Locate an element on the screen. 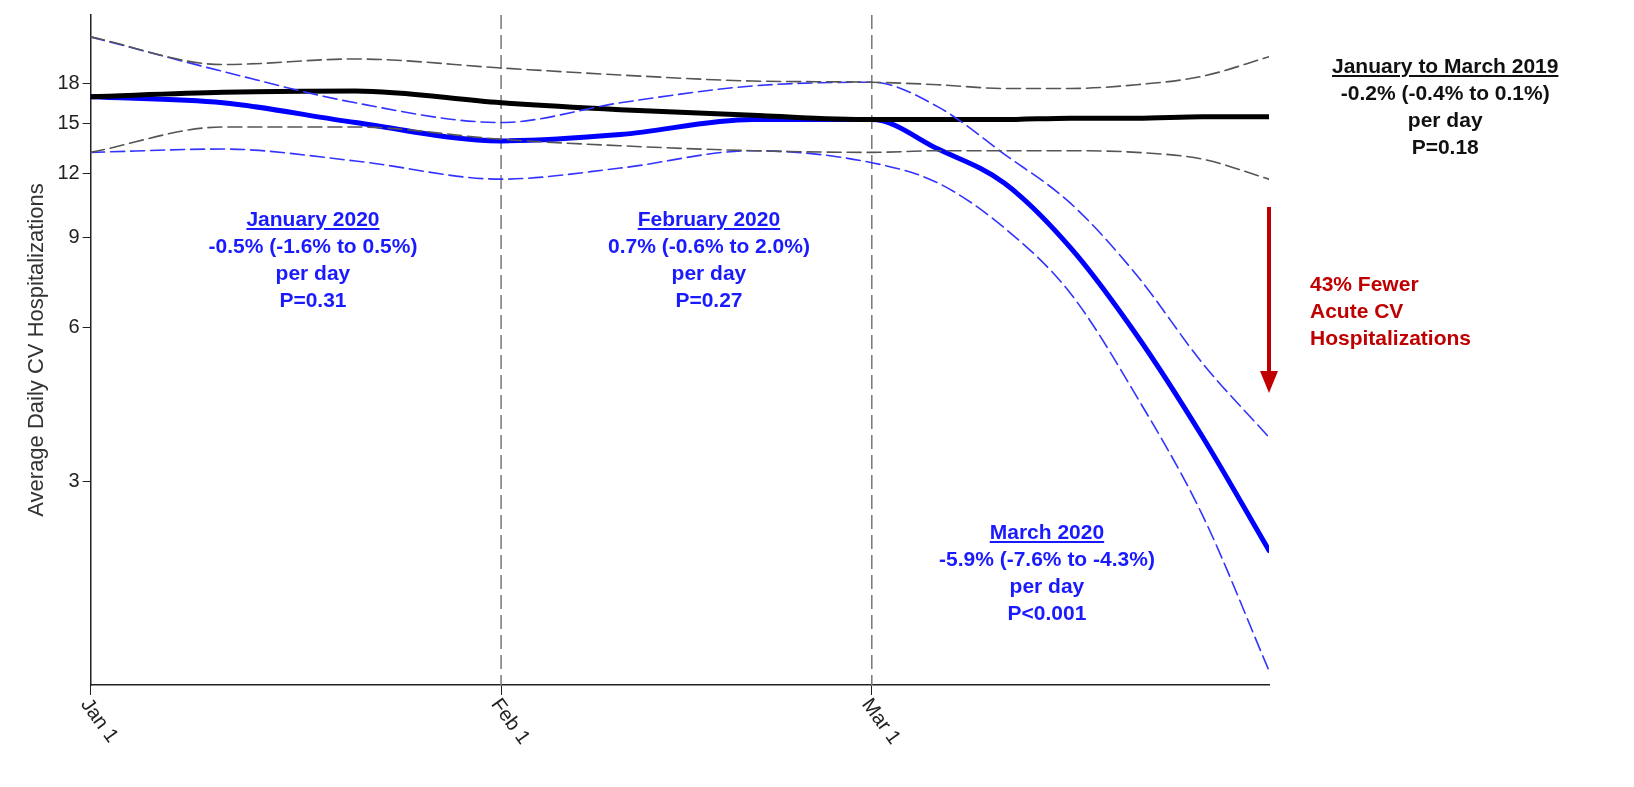  x-tick-label: Mar 1 is located at coordinates (882, 720).